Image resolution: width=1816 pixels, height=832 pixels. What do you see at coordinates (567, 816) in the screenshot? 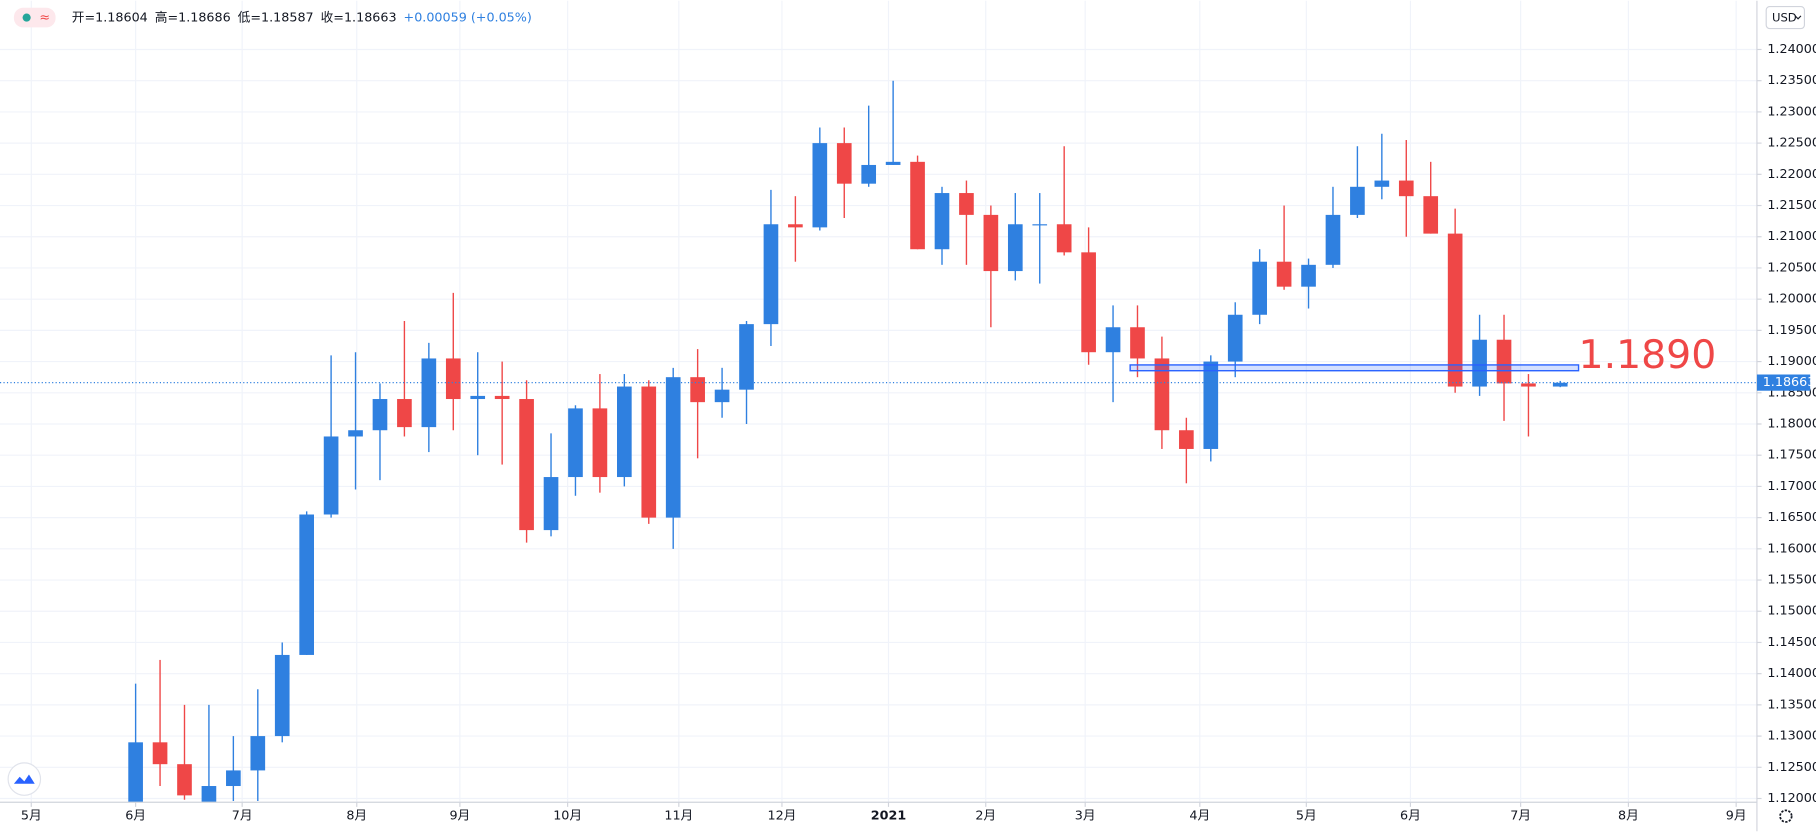
I see `x-tick-label: 10月` at bounding box center [567, 816].